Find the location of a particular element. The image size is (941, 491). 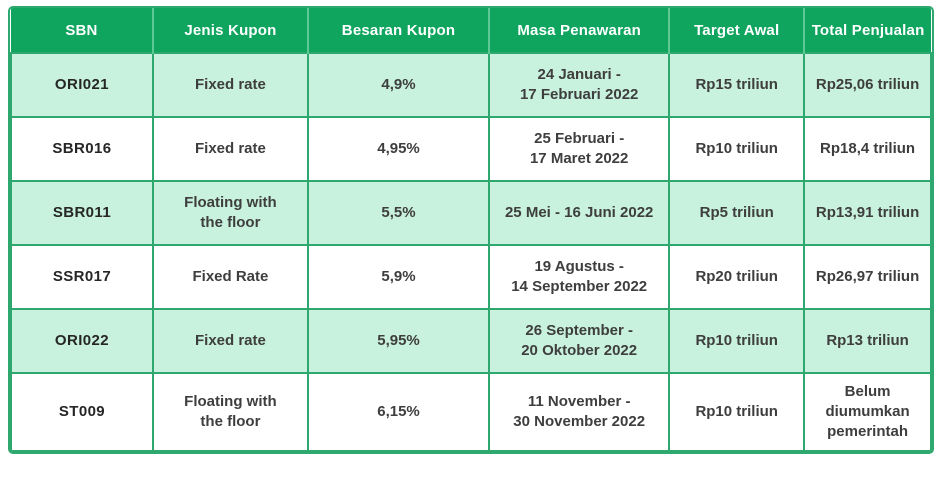

cell-total-penjualan: Rp18,4 triliun is located at coordinates (867, 149).